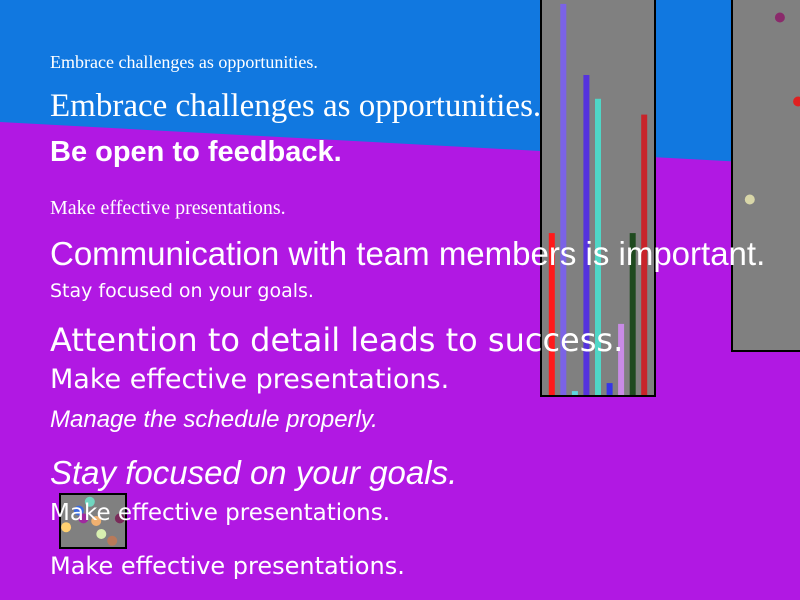 This screenshot has width=800, height=600. I want to click on scatter-chart-right, so click(772, 108).